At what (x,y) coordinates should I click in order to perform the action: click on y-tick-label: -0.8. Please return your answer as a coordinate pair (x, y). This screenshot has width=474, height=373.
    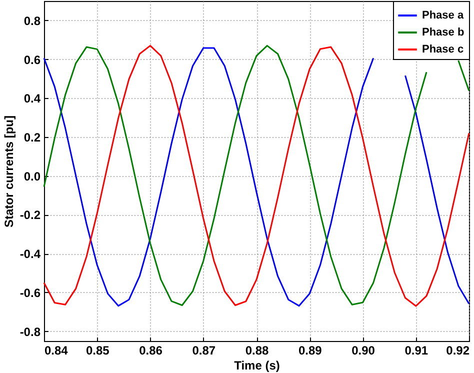
    Looking at the image, I should click on (30, 331).